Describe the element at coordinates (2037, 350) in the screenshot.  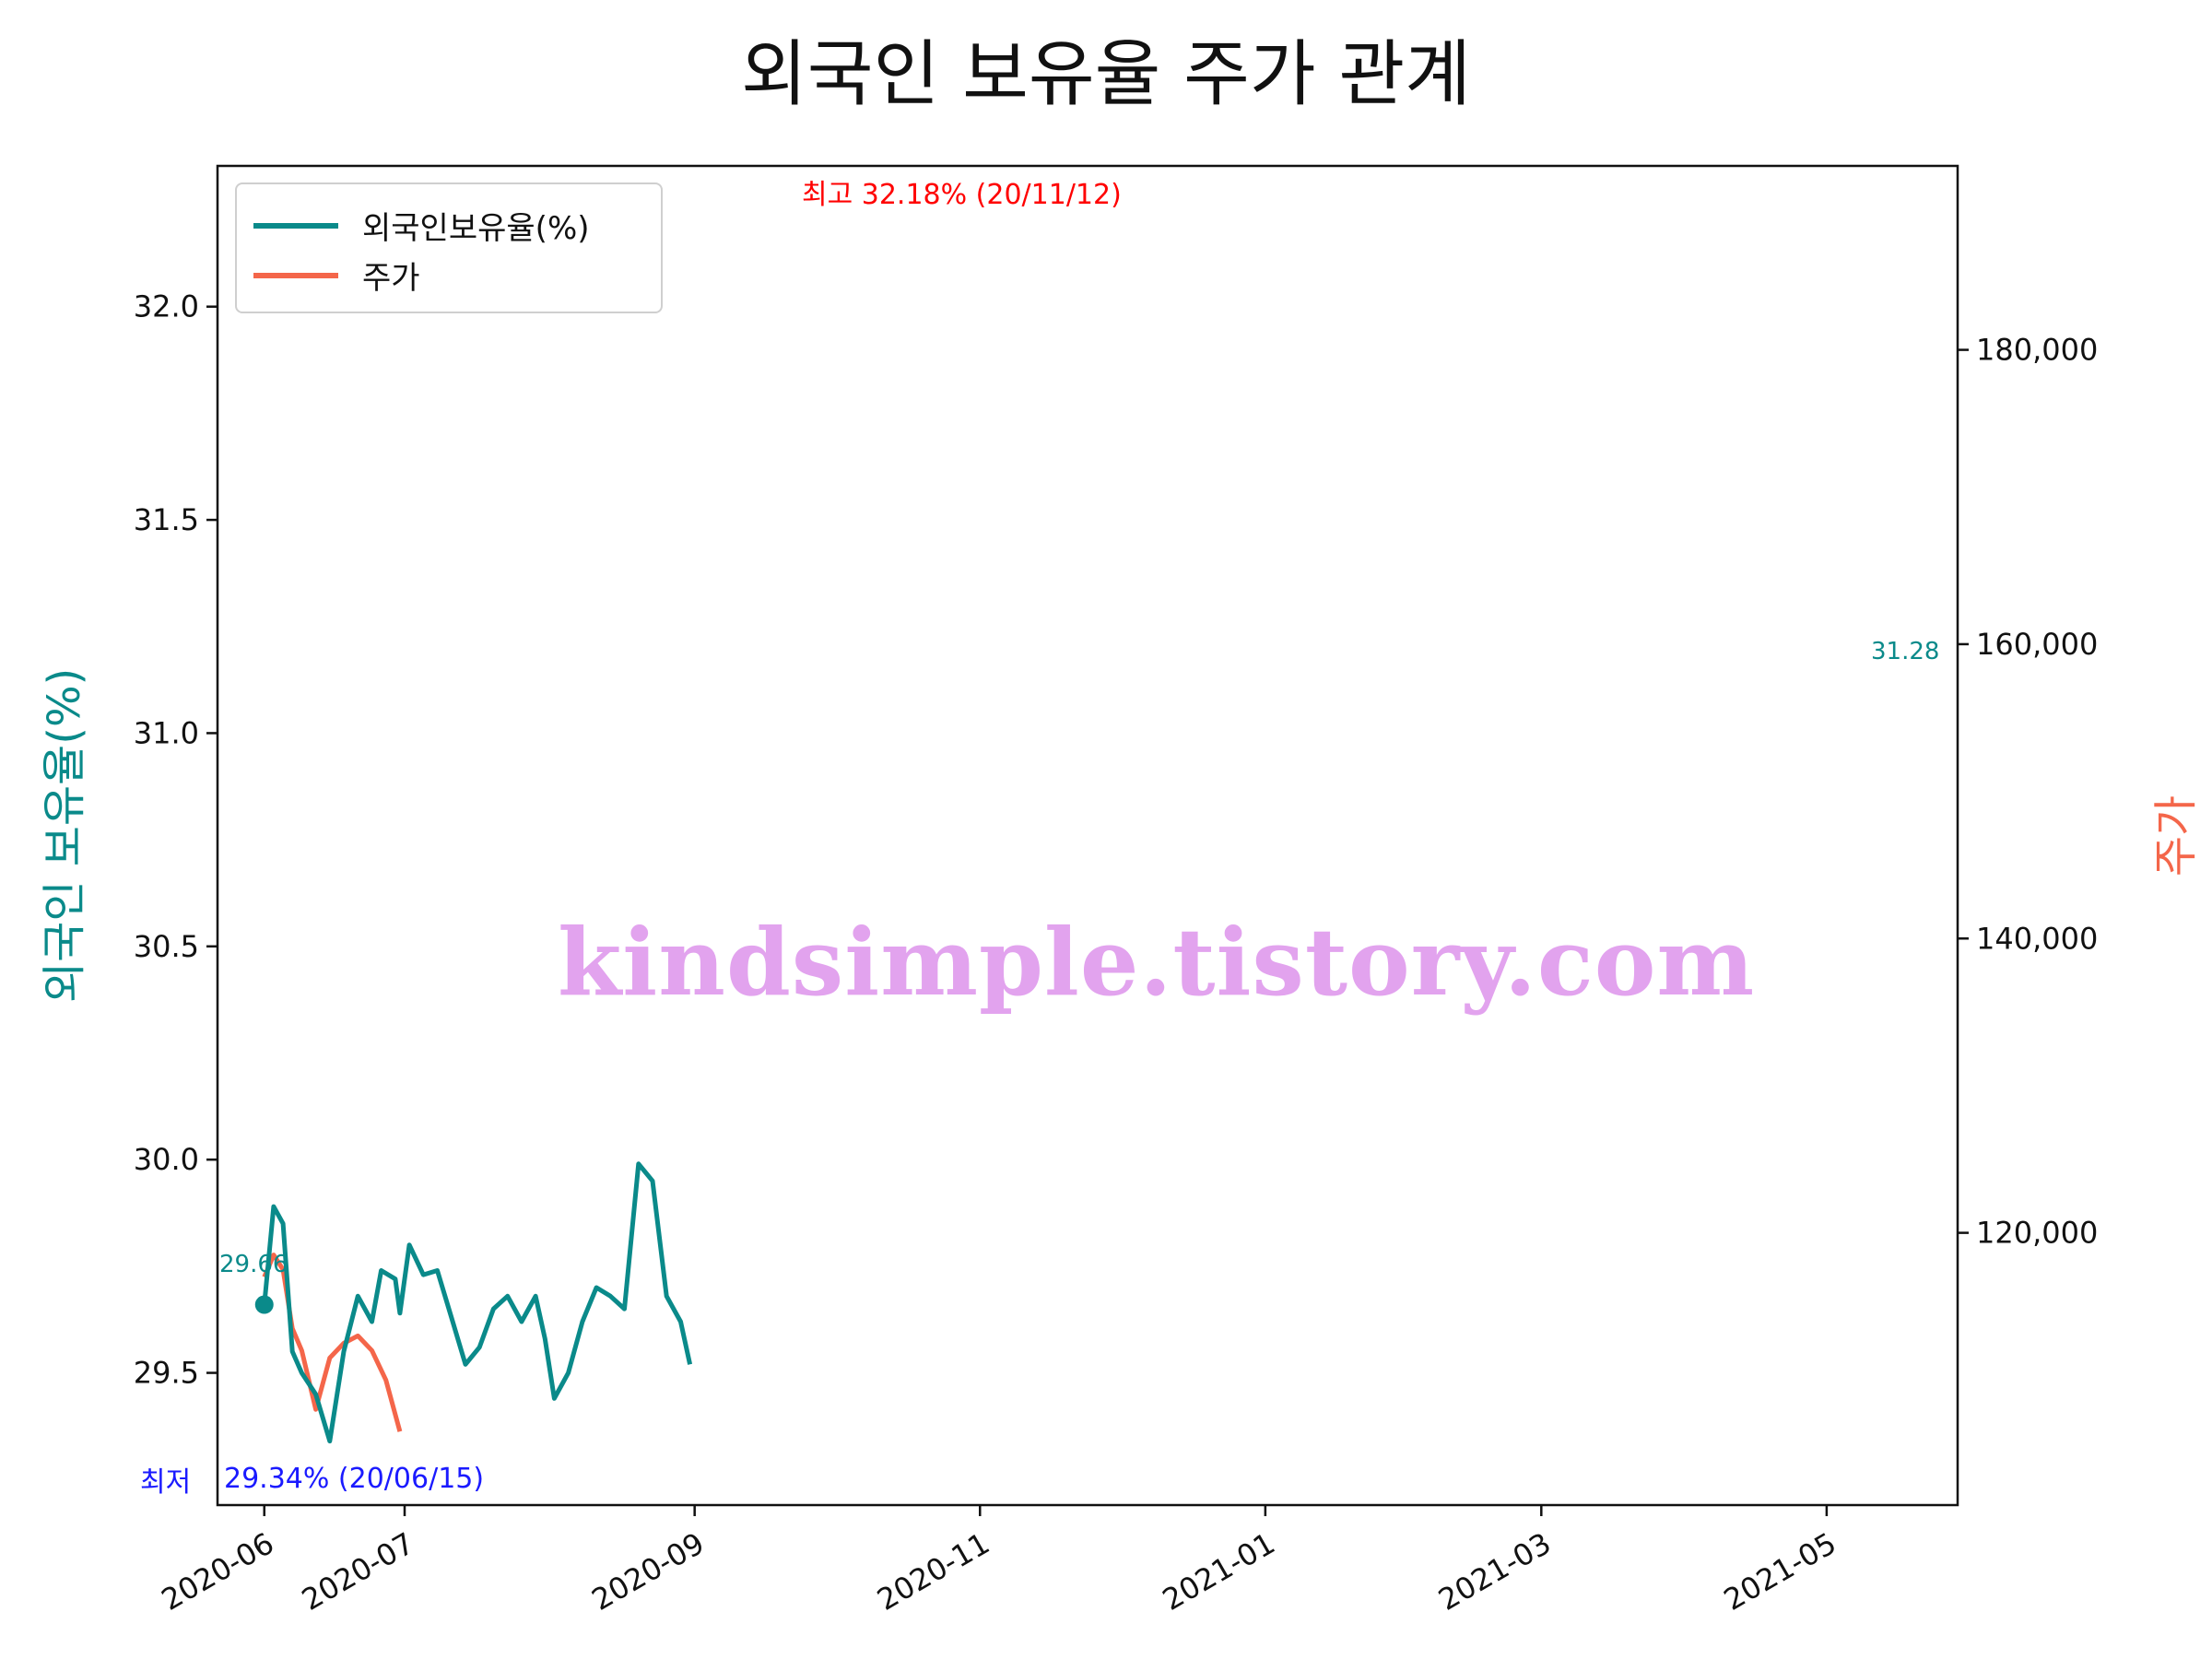
I see `right-tick-label: 180,000` at that location.